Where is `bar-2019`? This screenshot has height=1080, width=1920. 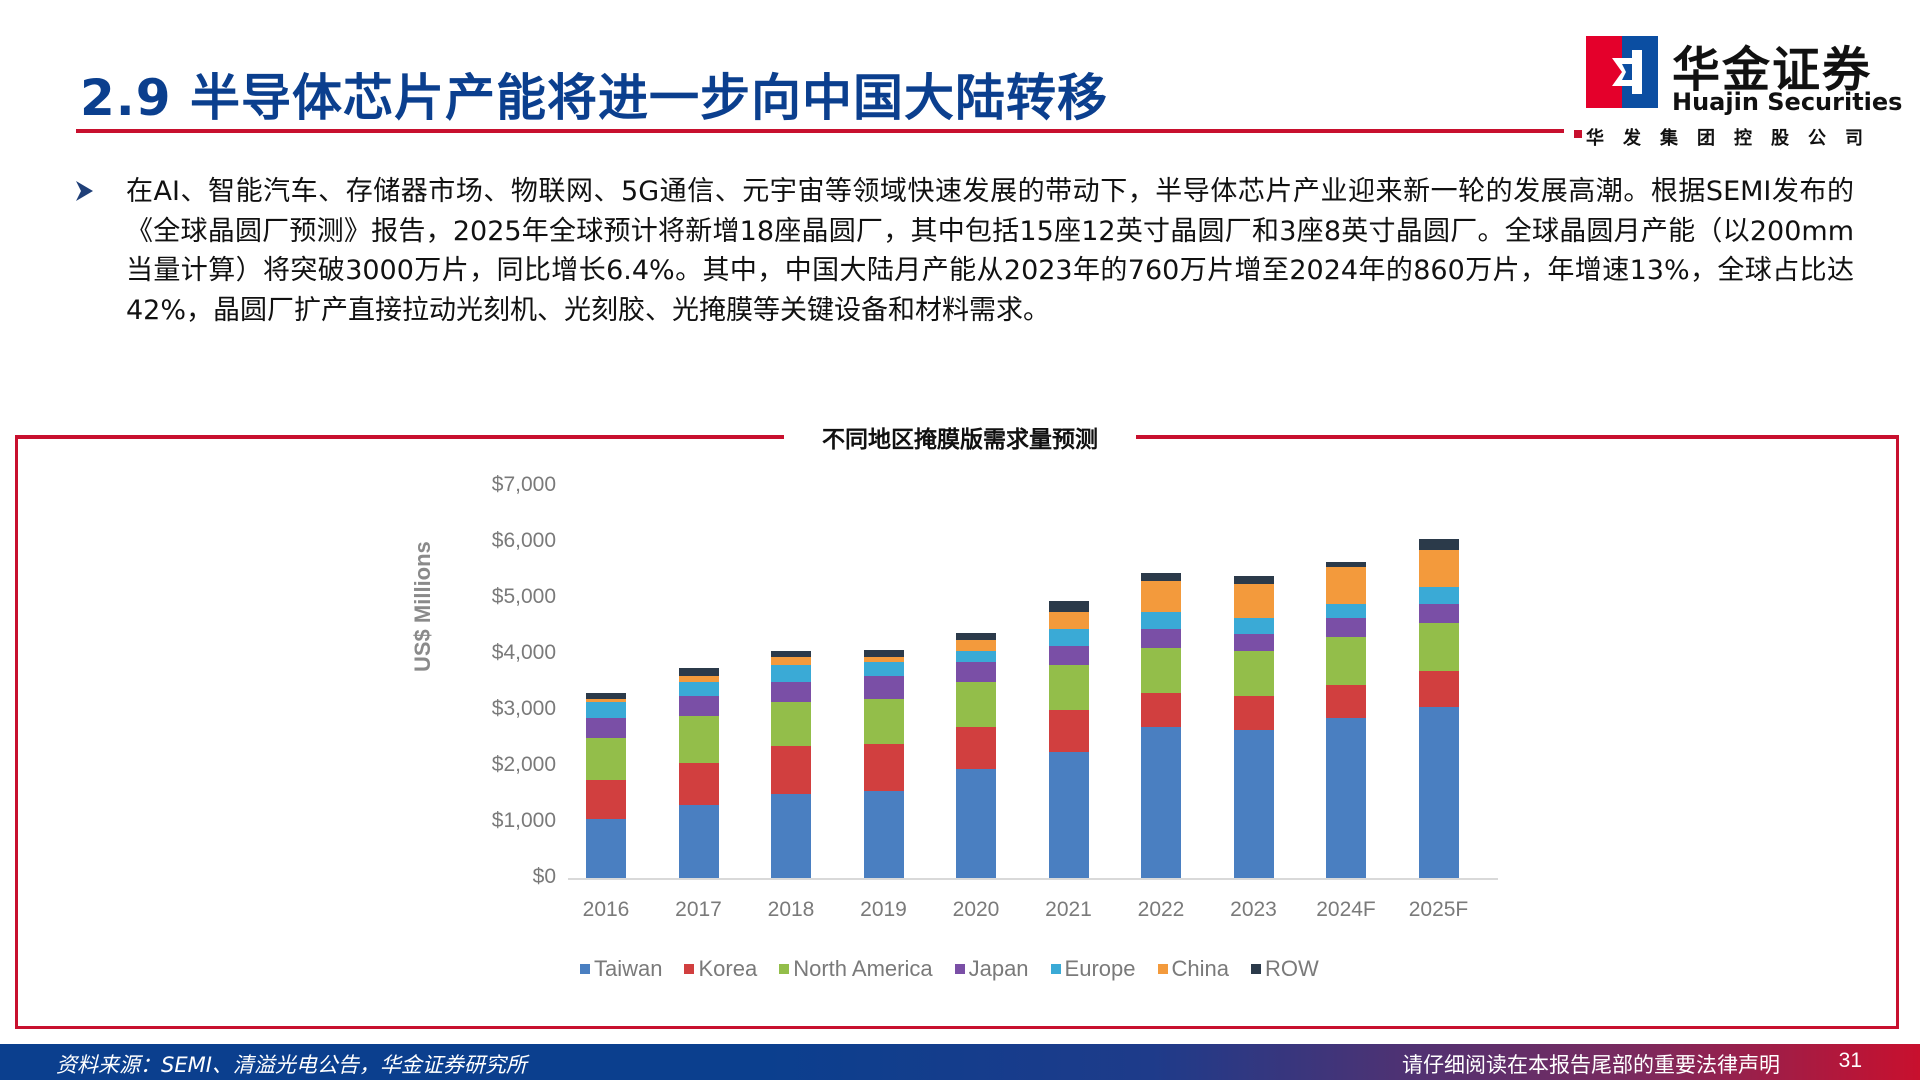
bar-2019 is located at coordinates (883, 763).